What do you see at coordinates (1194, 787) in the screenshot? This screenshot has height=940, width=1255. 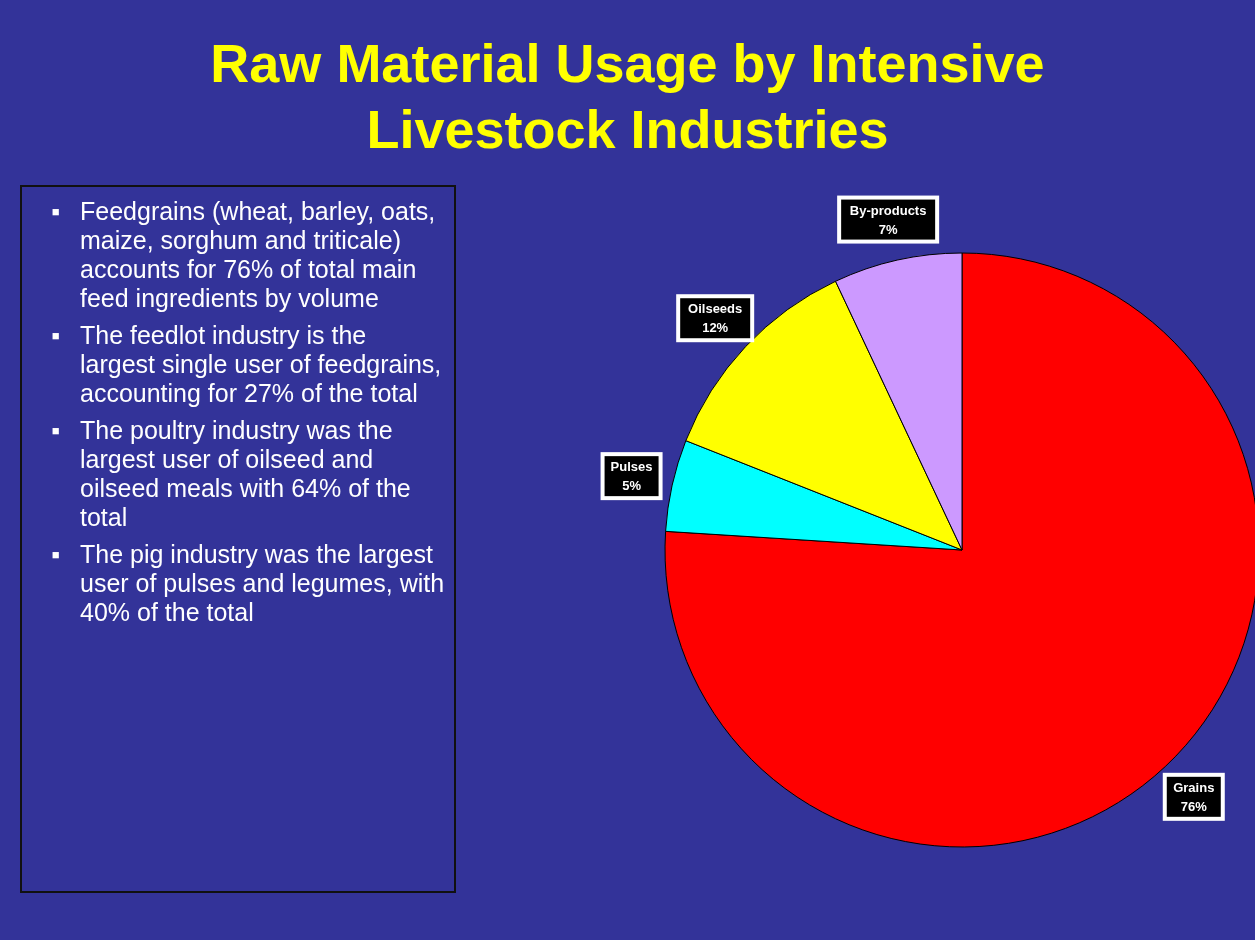 I see `slice-label: Grains` at bounding box center [1194, 787].